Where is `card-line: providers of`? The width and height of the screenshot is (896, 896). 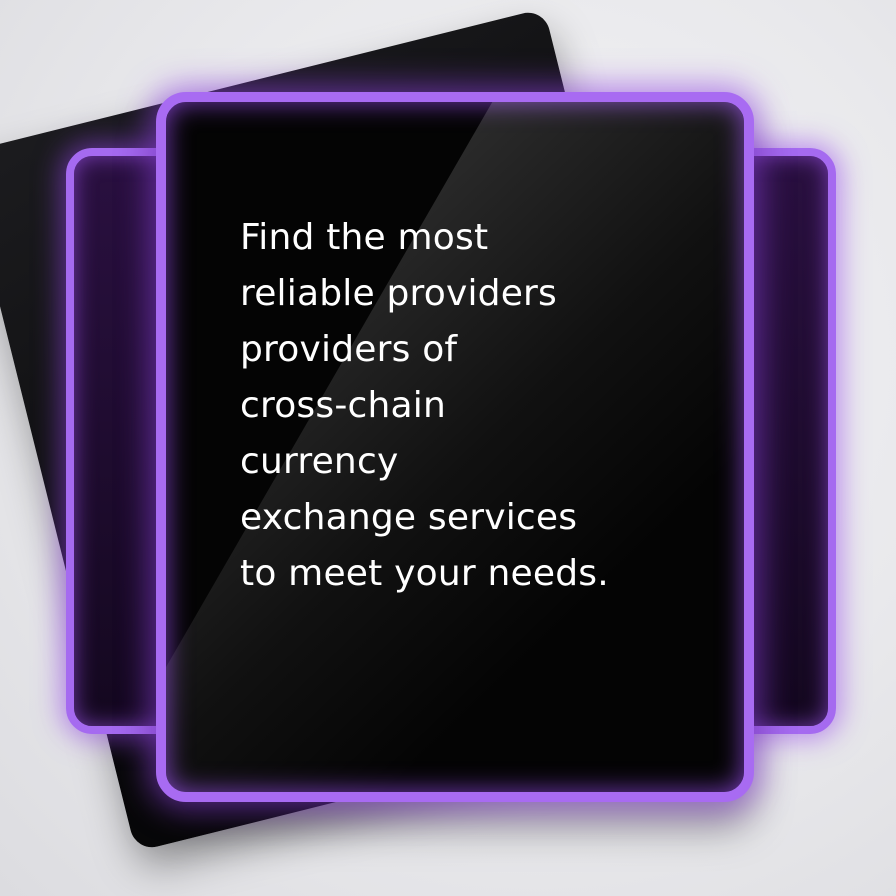
card-line: providers of is located at coordinates (349, 349).